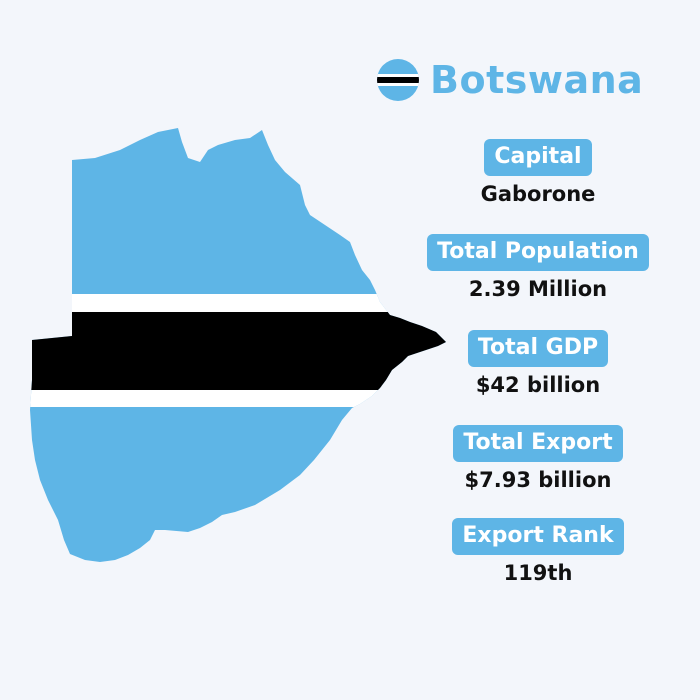 The height and width of the screenshot is (700, 700). I want to click on stat-value: Gaborone, so click(538, 194).